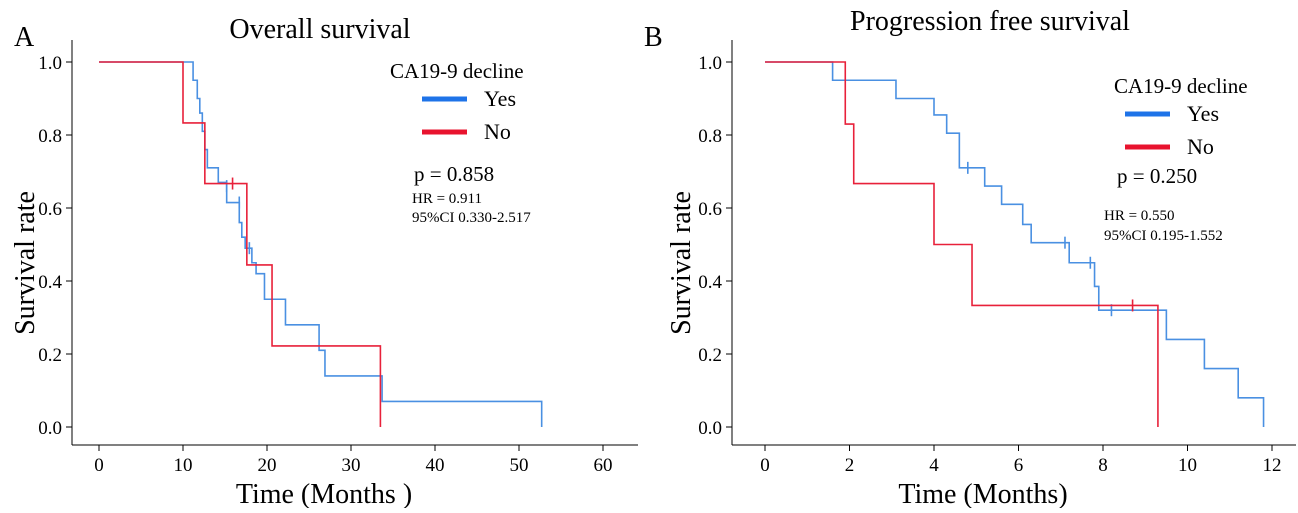 Image resolution: width=1298 pixels, height=513 pixels. What do you see at coordinates (519, 465) in the screenshot?
I see `panel-a-x-tick-label: 50` at bounding box center [519, 465].